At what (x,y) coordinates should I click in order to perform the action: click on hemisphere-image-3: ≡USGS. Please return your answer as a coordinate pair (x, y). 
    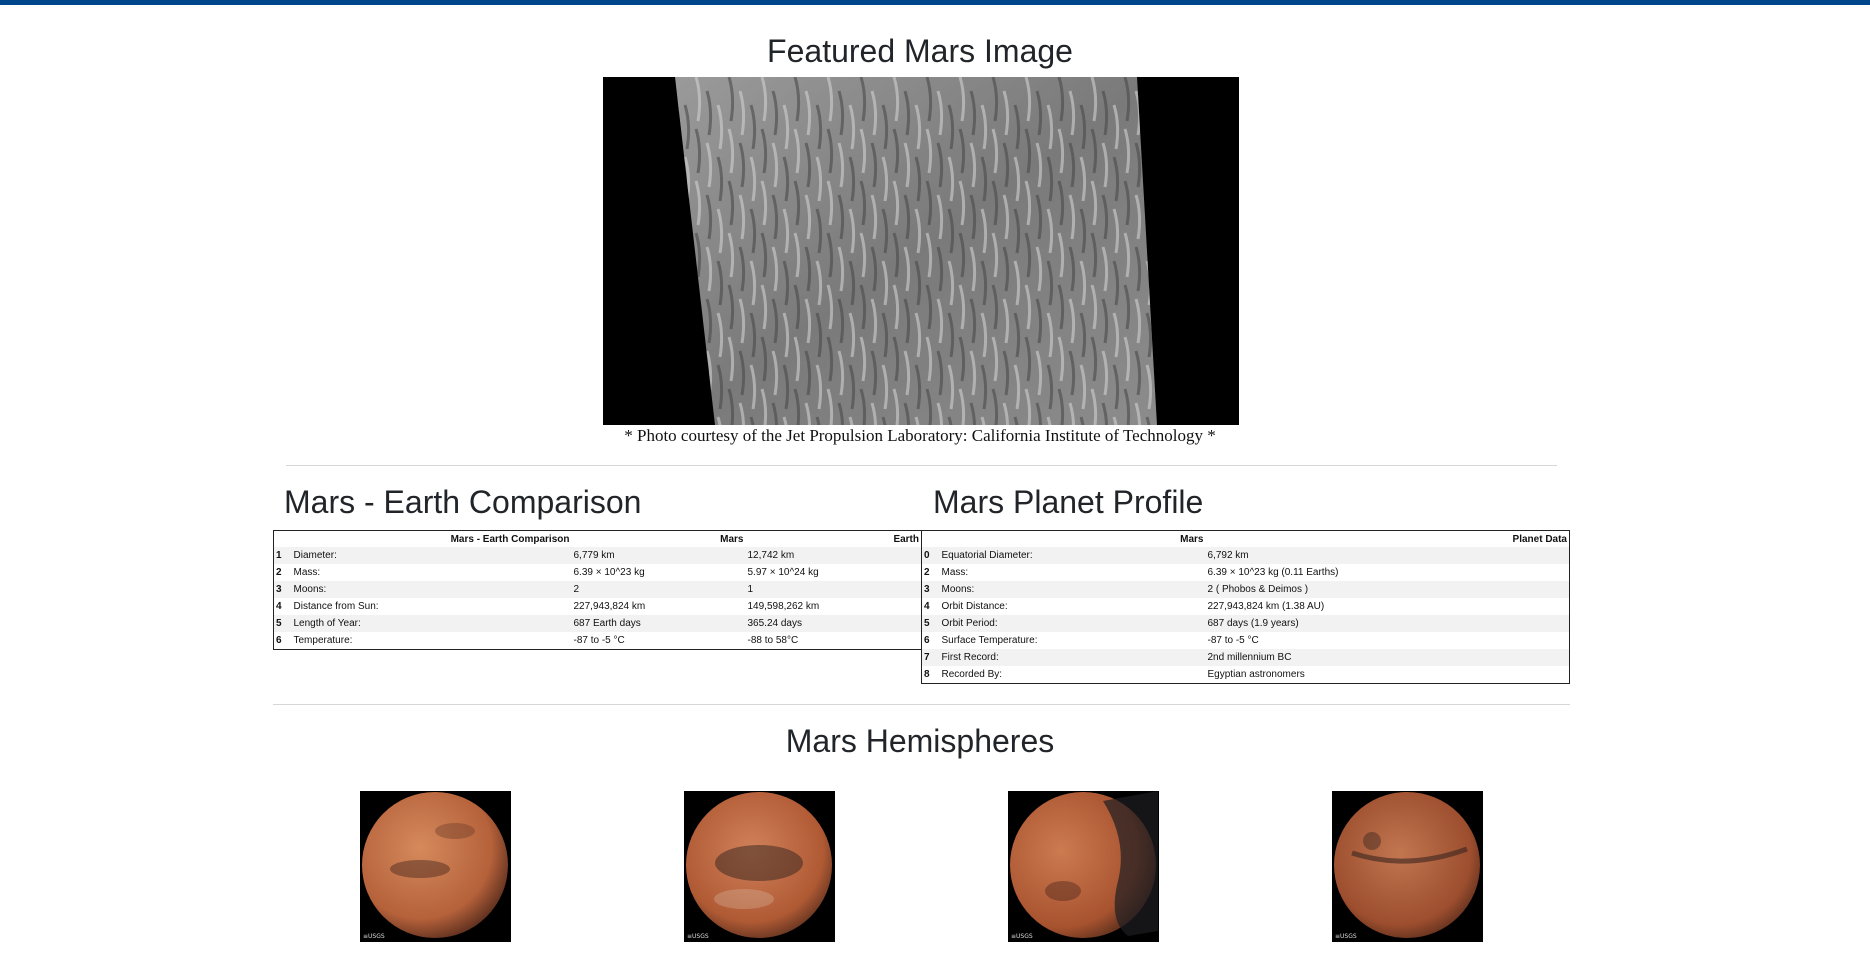
    Looking at the image, I should click on (1083, 866).